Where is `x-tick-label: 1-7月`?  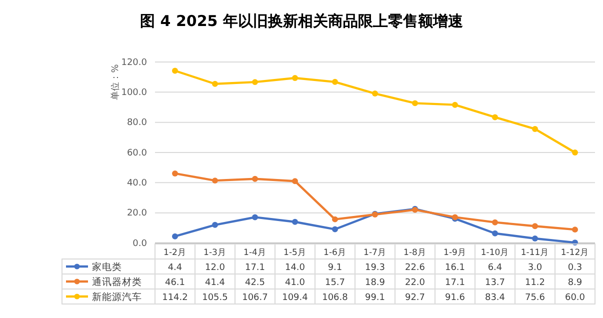 x-tick-label: 1-7月 is located at coordinates (375, 253).